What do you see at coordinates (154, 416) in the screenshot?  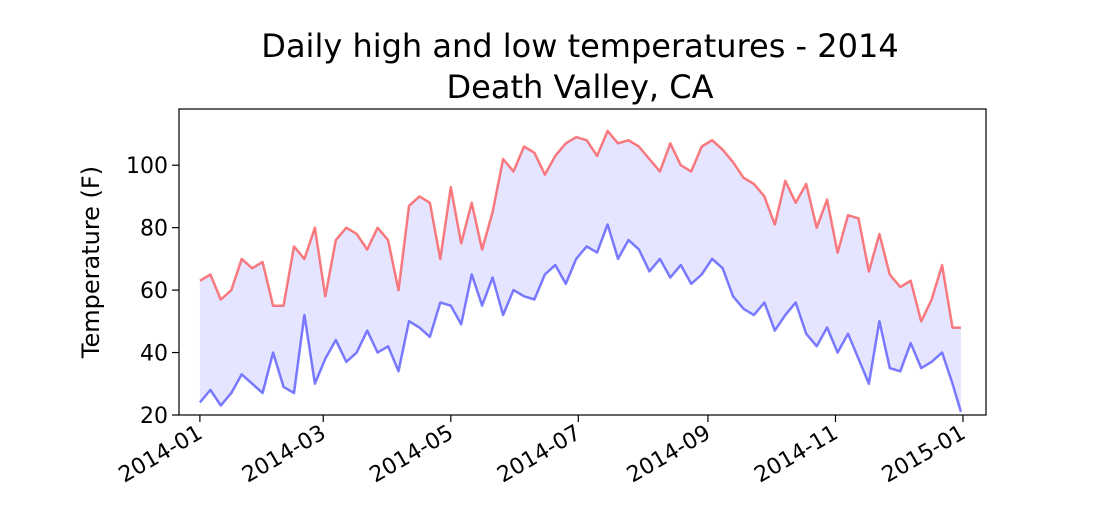 I see `y-tick-label: 20` at bounding box center [154, 416].